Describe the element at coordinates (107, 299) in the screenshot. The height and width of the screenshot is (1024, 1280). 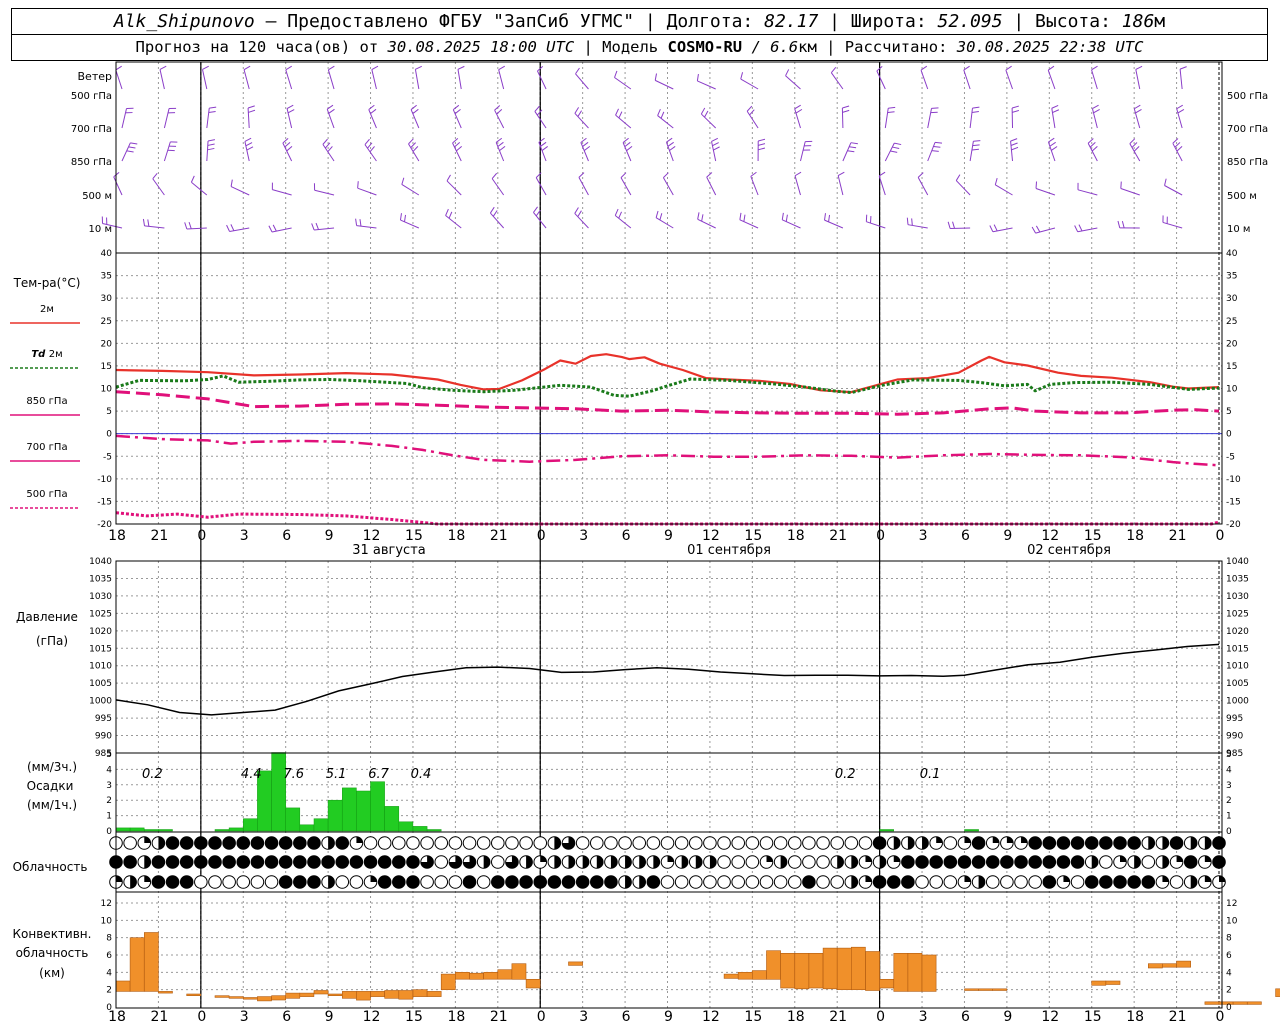
I see `temp-tick-label: 30` at that location.